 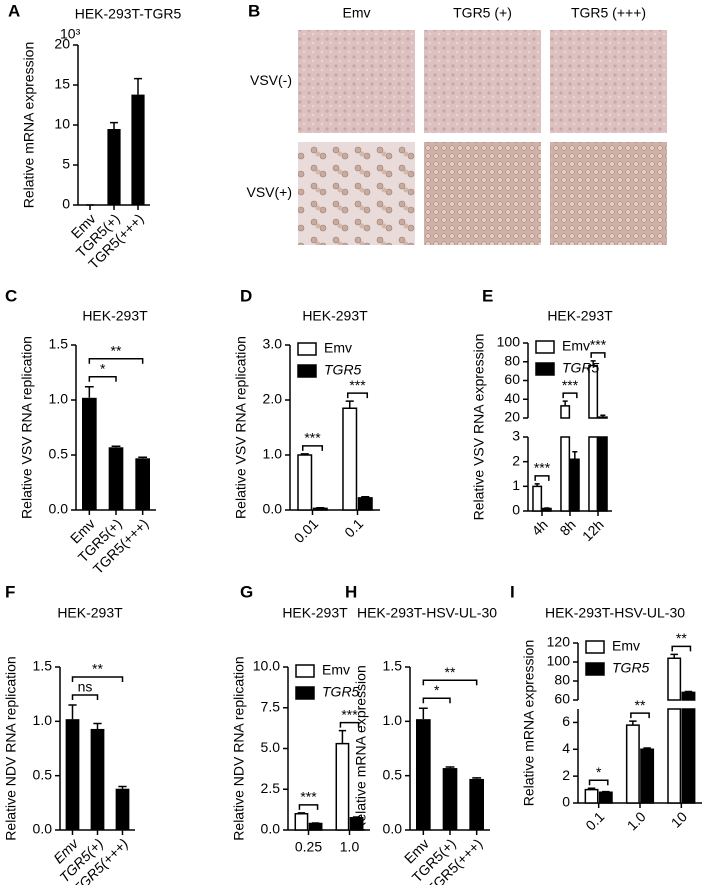 What do you see at coordinates (27, 427) in the screenshot?
I see `y-axis-label: Relative VSV RNA replication` at bounding box center [27, 427].